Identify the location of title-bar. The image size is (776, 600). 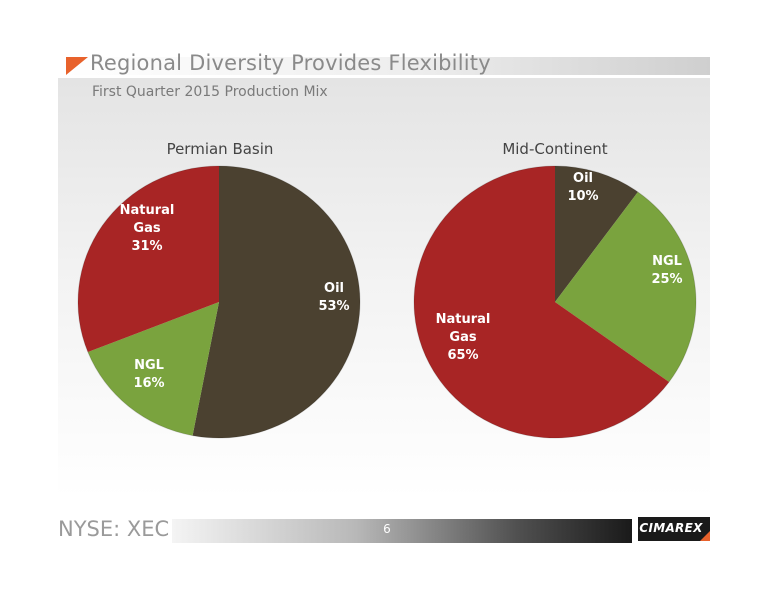
(388, 66).